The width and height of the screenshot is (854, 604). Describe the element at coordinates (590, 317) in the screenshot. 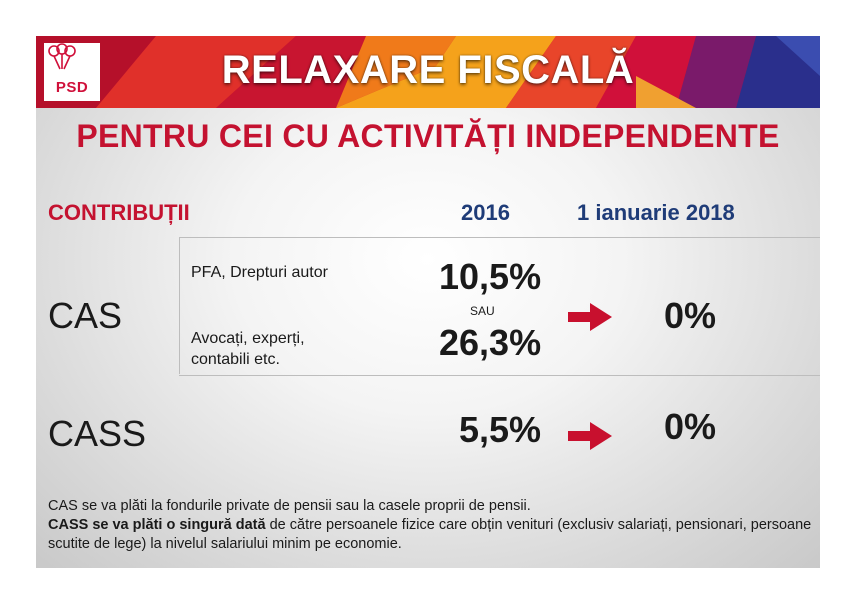

I see `cas-arrow-icon` at that location.